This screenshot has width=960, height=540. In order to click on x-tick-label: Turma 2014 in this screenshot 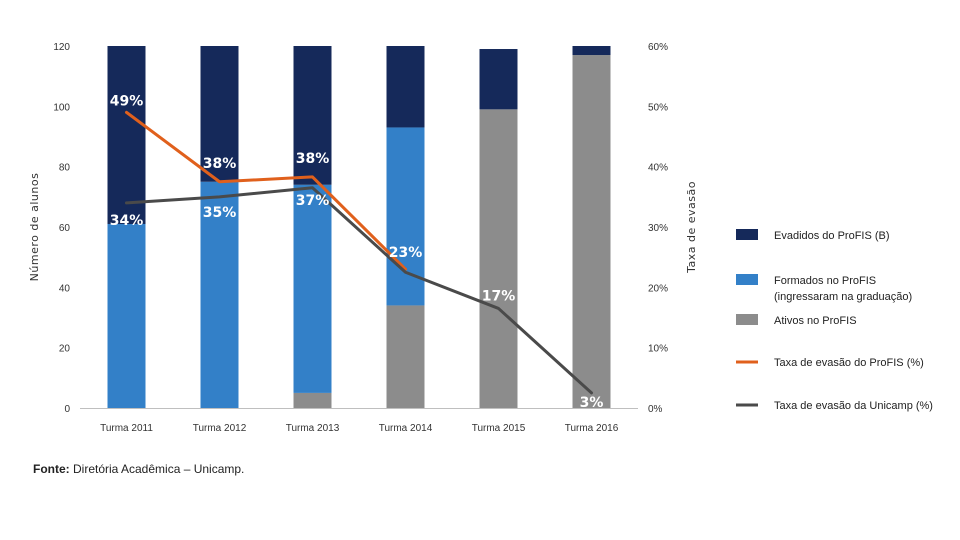, I will do `click(406, 428)`.